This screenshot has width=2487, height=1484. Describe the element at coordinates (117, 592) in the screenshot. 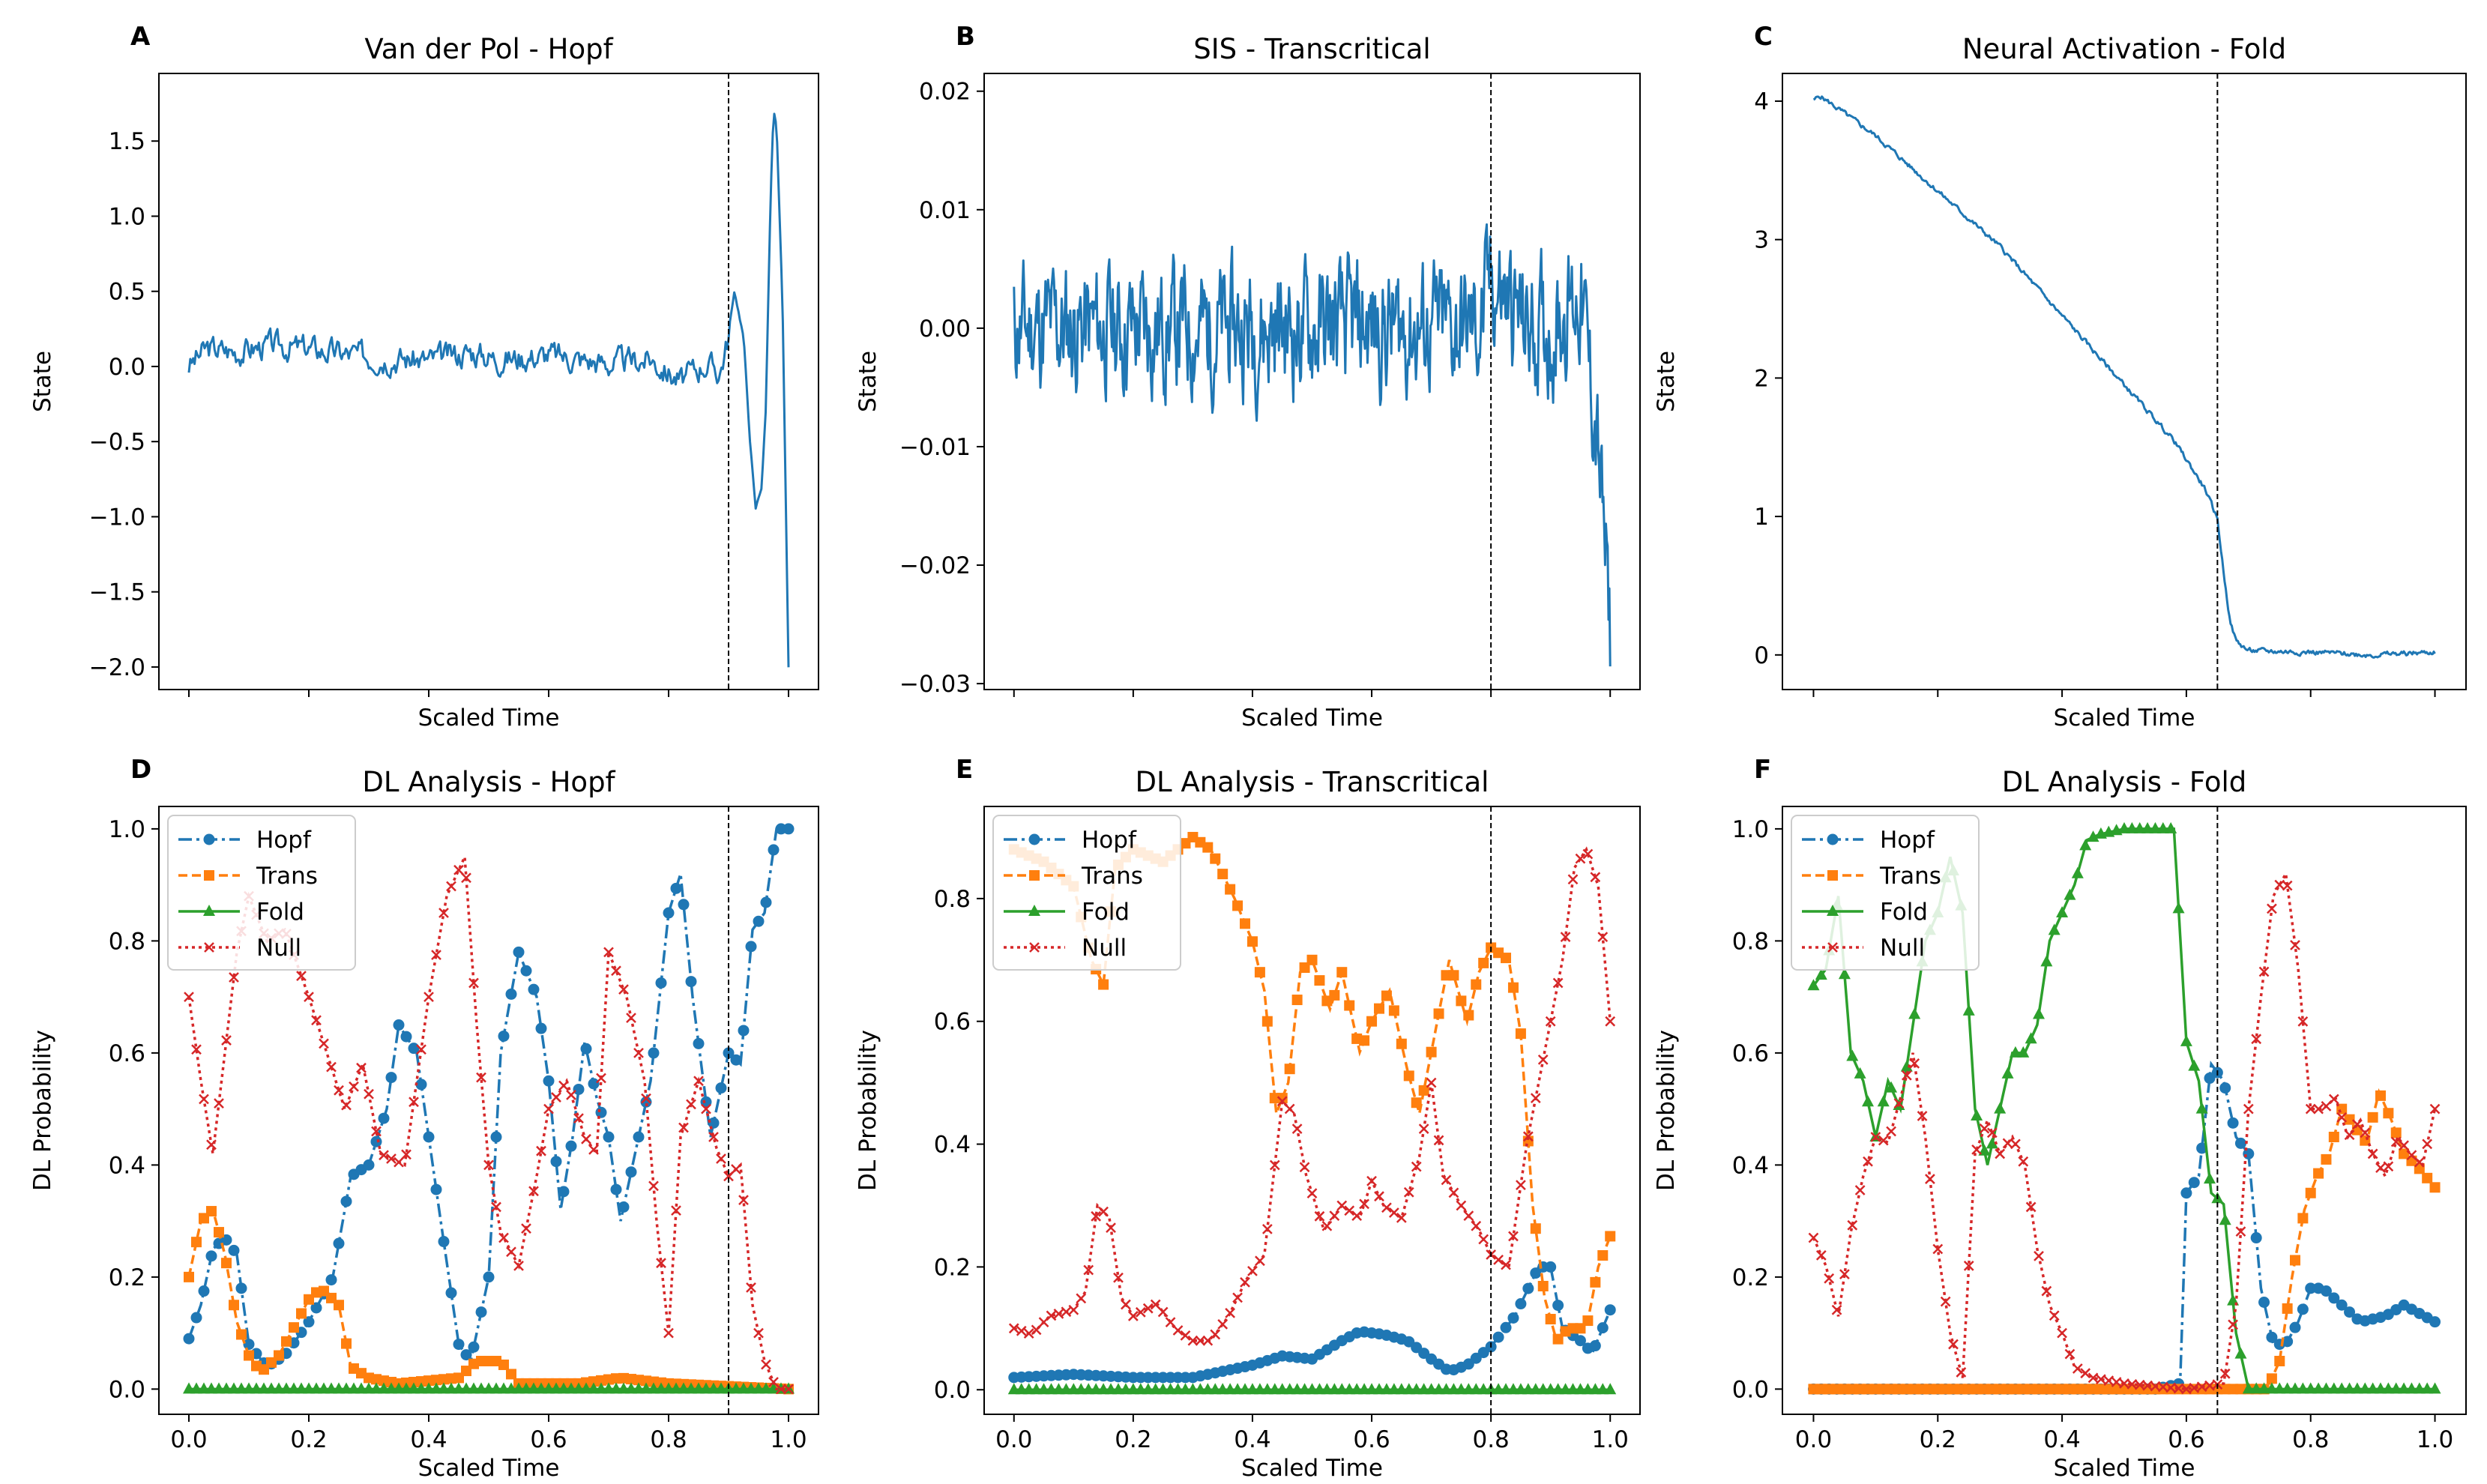

I see `y-tick-label-A: −1.5` at that location.